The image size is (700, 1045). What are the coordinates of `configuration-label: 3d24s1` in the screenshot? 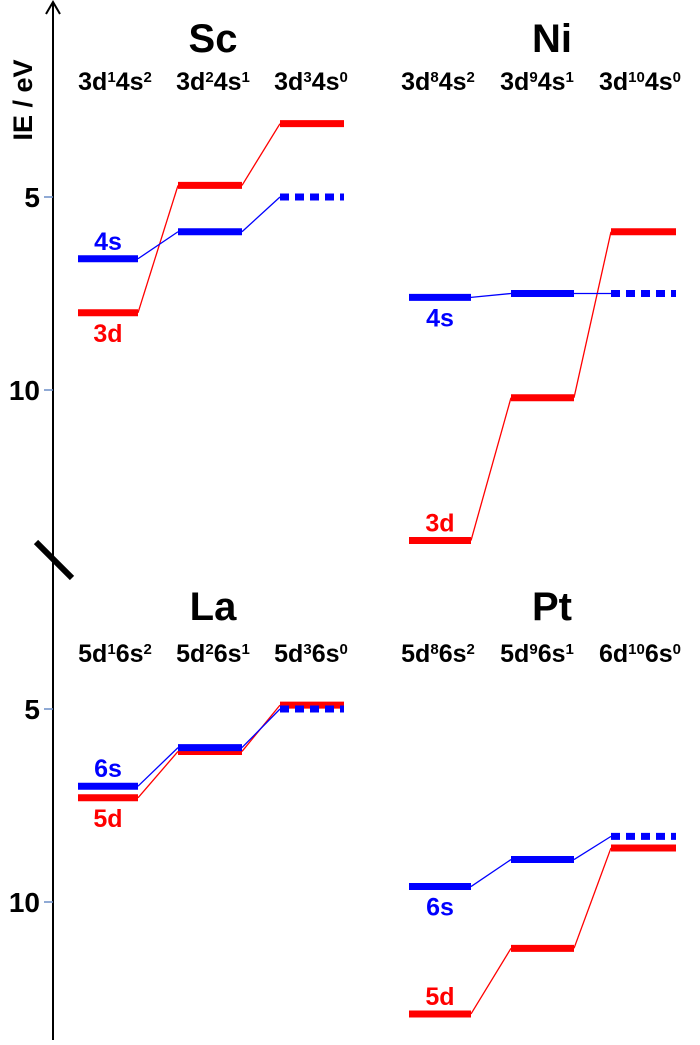 It's located at (213, 82).